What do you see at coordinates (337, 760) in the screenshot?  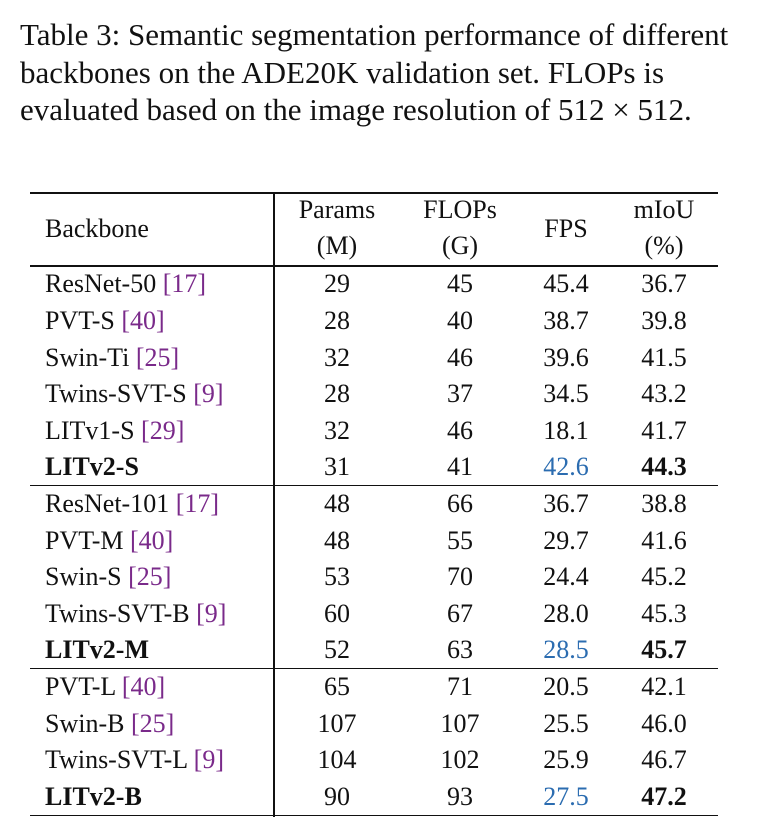 I see `table-cell: 104` at bounding box center [337, 760].